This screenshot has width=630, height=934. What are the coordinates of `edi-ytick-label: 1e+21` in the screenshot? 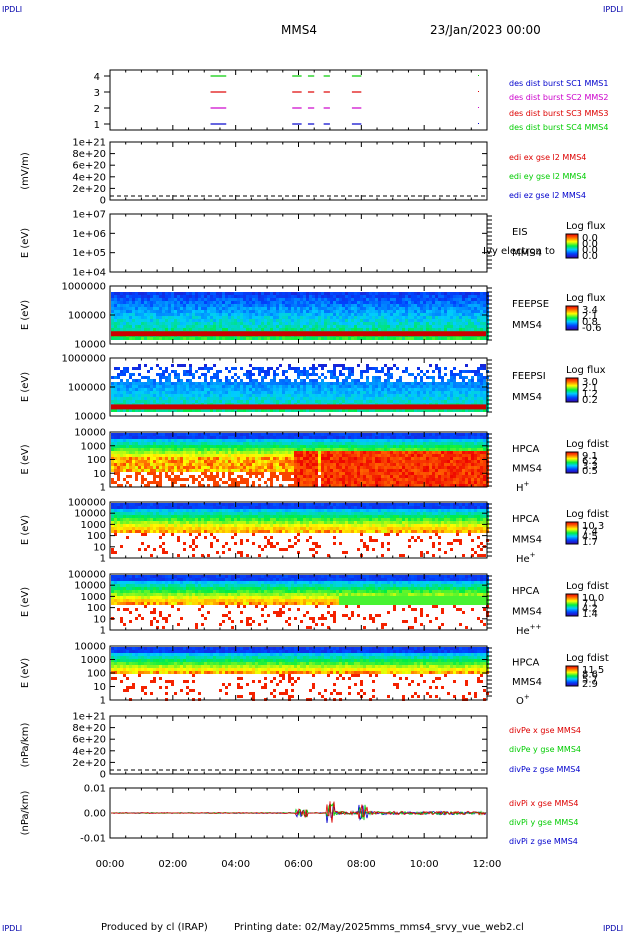 It's located at (89, 143).